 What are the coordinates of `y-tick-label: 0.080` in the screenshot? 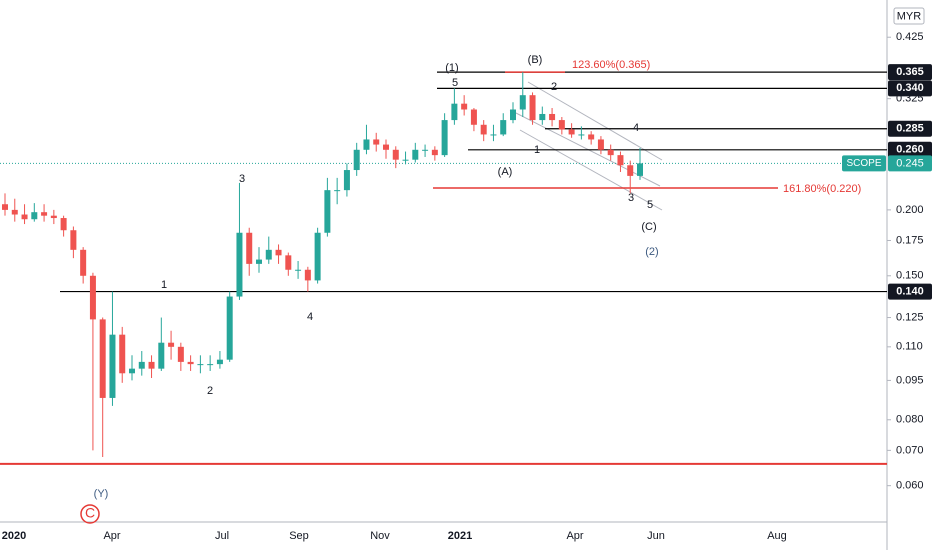 It's located at (910, 420).